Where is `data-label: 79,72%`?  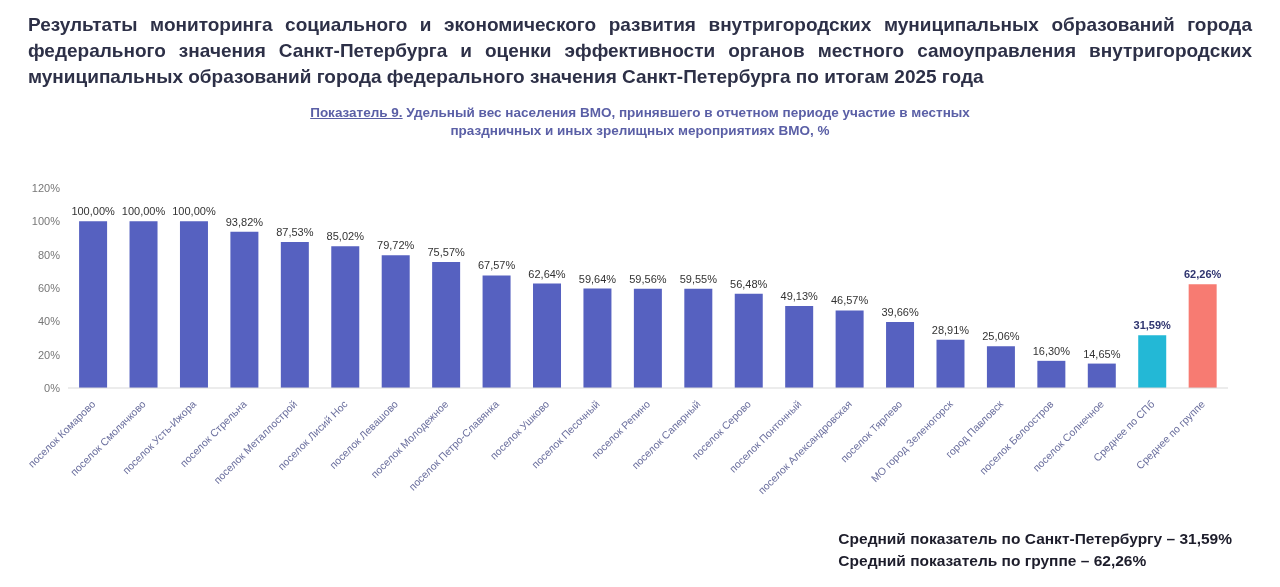 data-label: 79,72% is located at coordinates (396, 245).